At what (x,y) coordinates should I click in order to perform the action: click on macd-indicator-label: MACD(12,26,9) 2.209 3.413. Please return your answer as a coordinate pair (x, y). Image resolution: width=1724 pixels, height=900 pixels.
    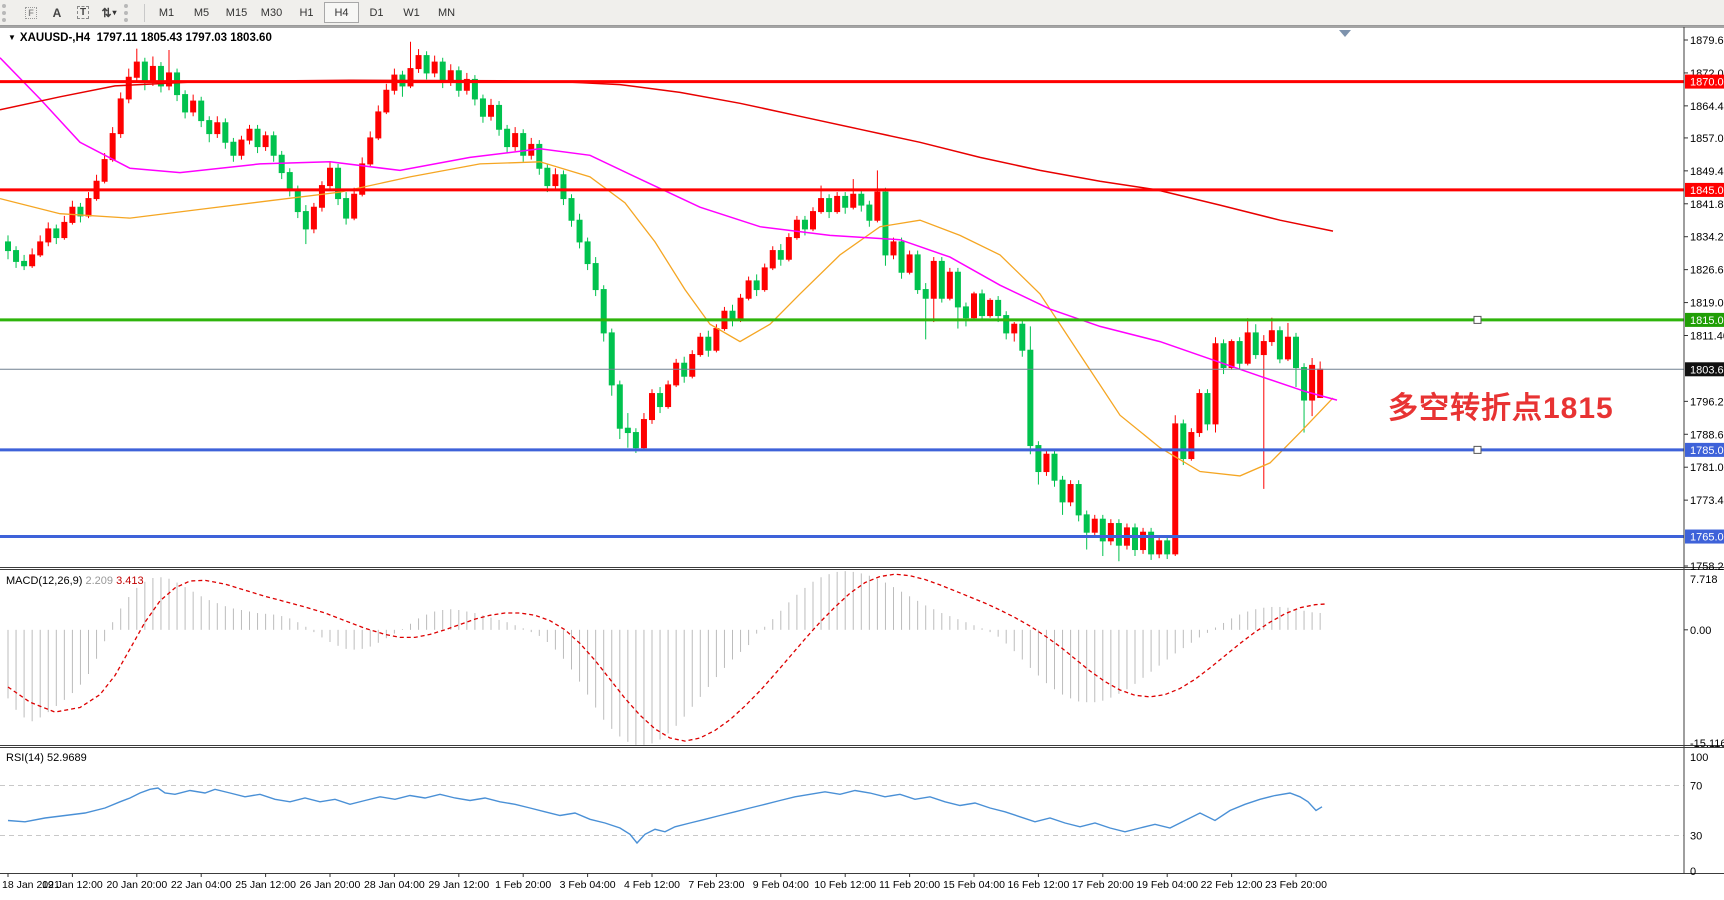
    Looking at the image, I should click on (75, 581).